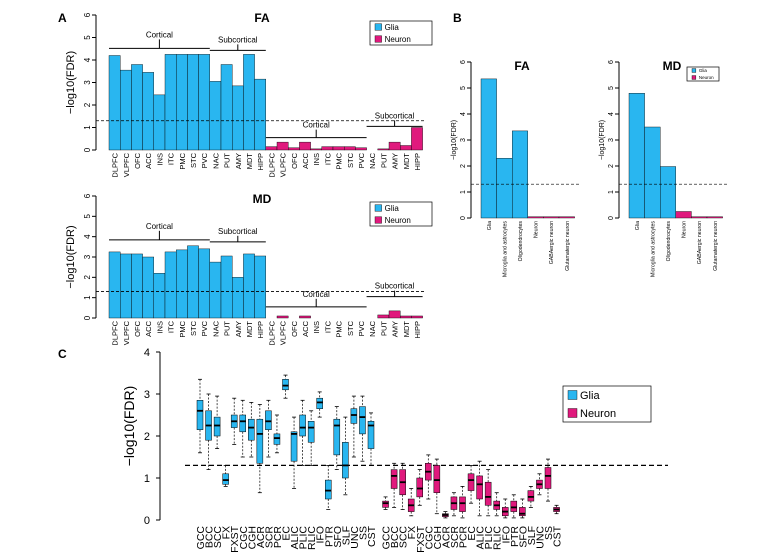  What do you see at coordinates (590, 396) in the screenshot?
I see `panel-c-legend-entry-glia: Glia` at bounding box center [590, 396].